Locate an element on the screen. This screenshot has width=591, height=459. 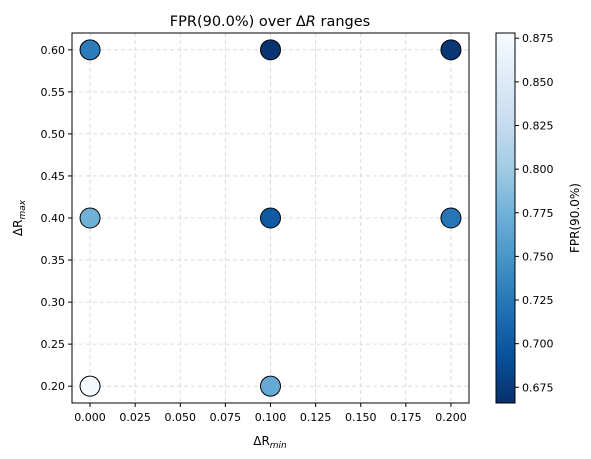
x-tick-label: 0.000 is located at coordinates (90, 417).